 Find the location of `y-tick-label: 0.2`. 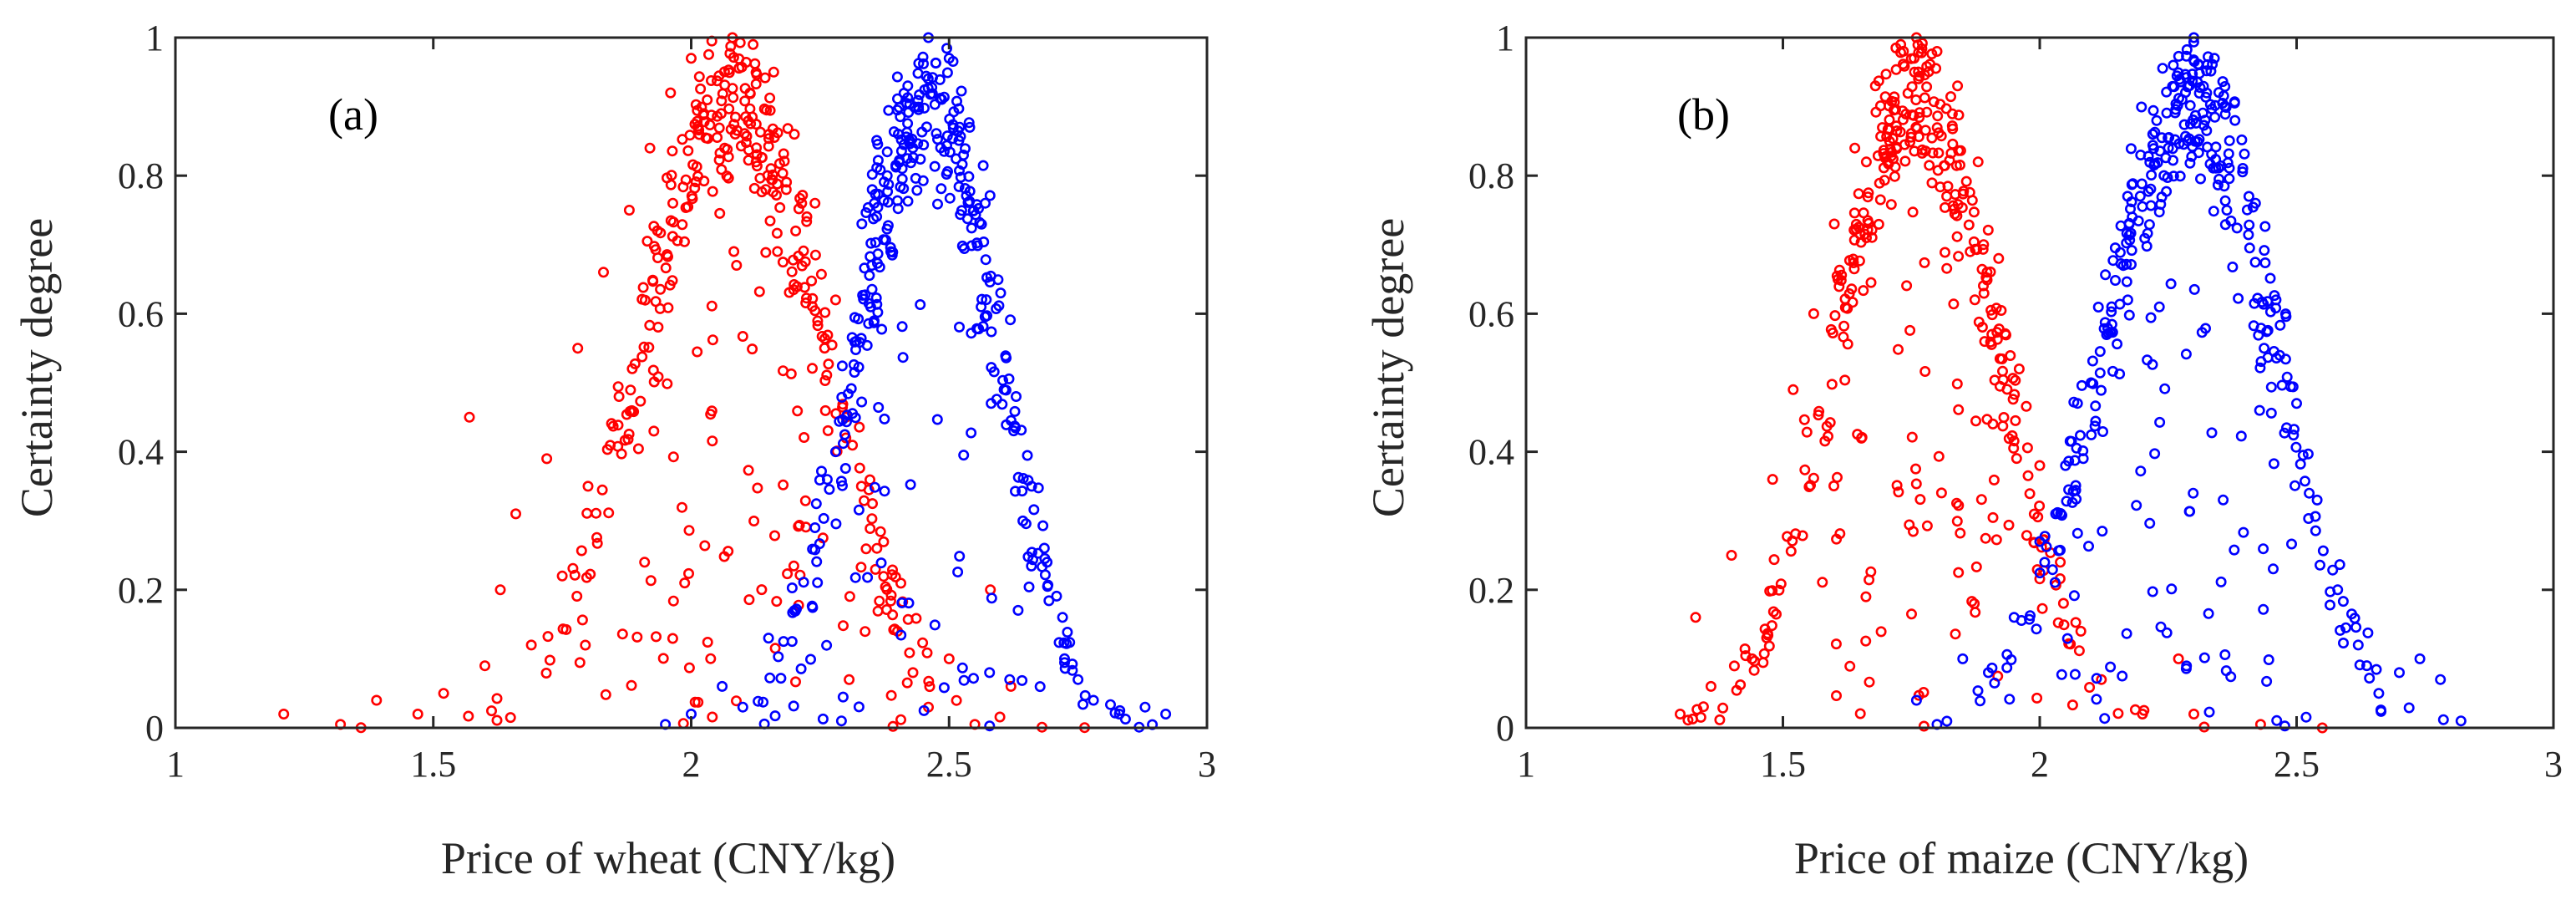

y-tick-label: 0.2 is located at coordinates (1491, 591).